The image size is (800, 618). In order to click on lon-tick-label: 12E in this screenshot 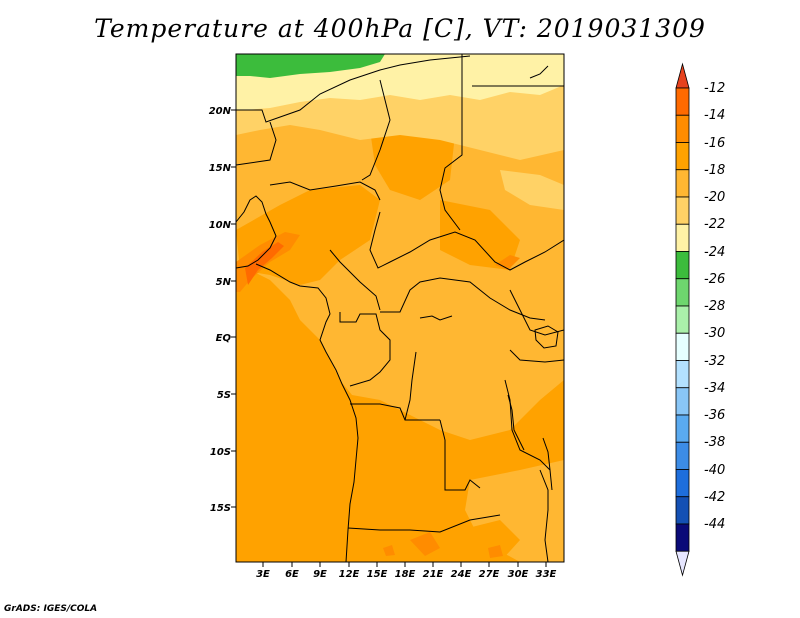, I will do `click(349, 574)`.